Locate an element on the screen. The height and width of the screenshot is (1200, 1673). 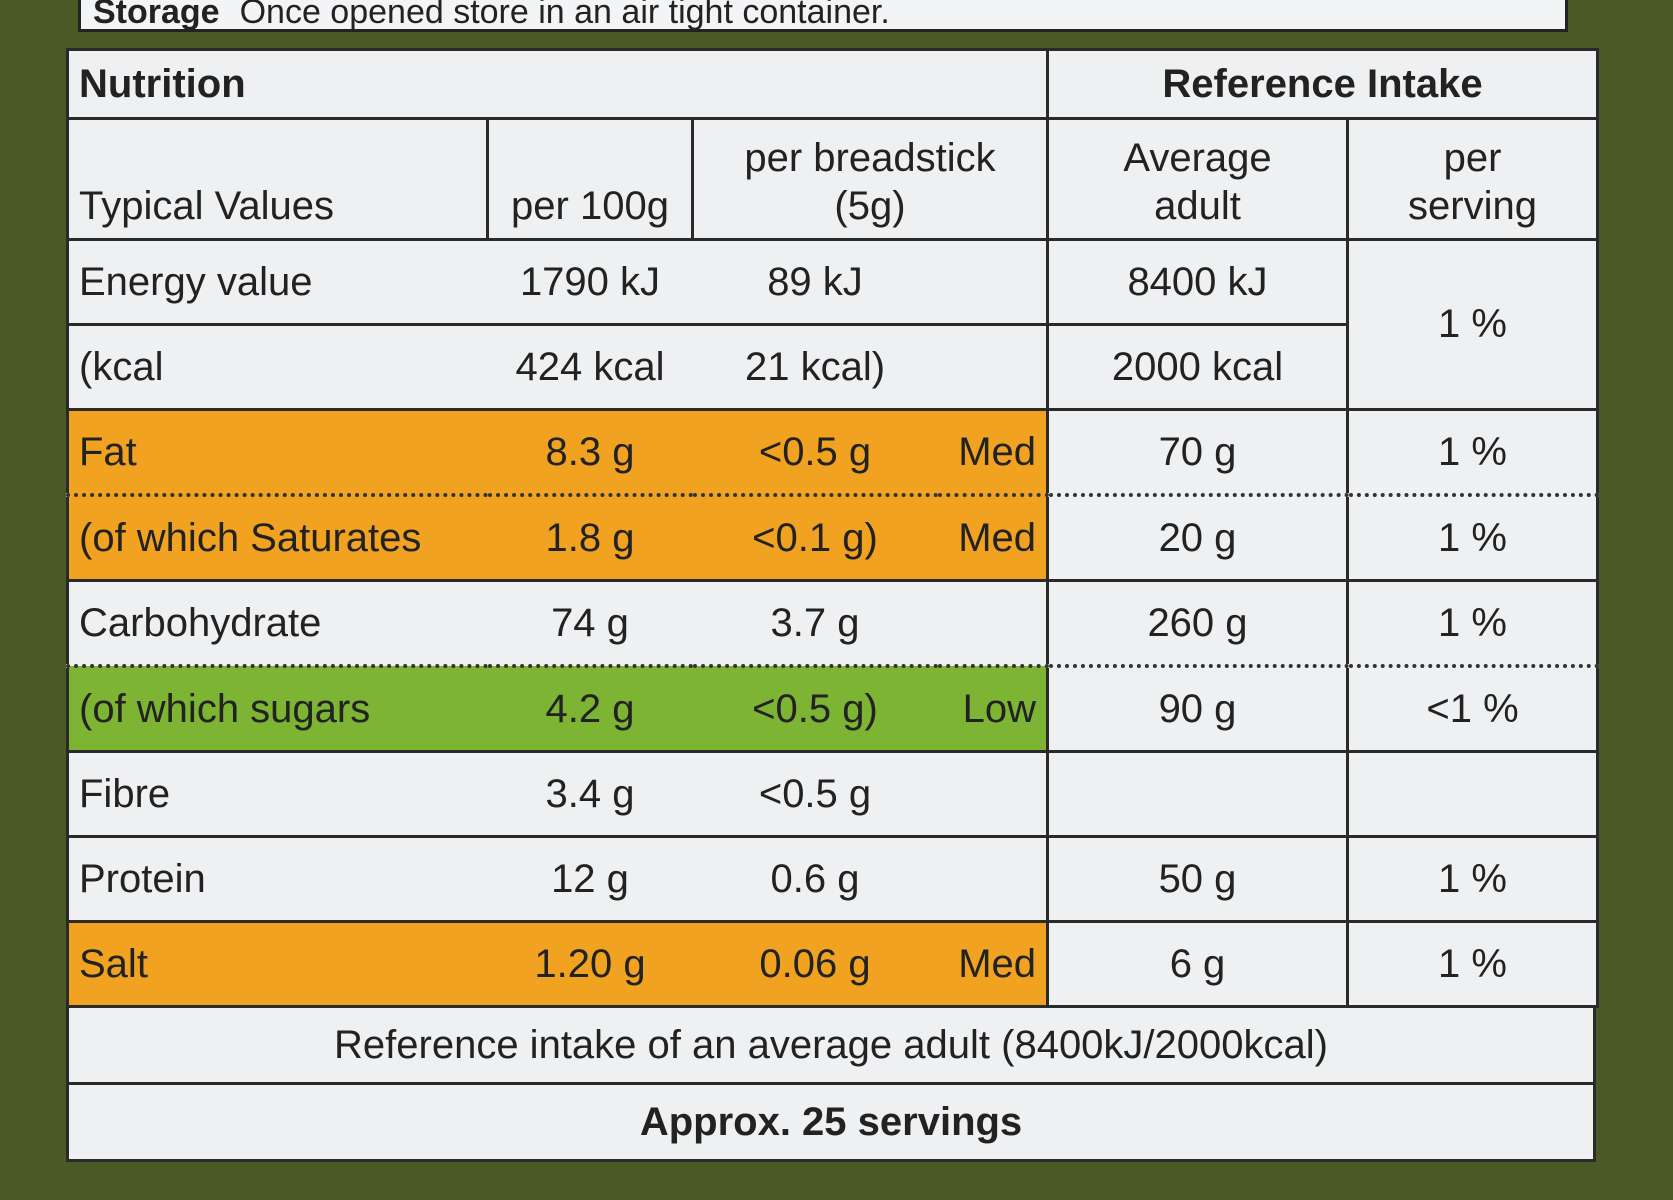
column-header-line: (5g) is located at coordinates (870, 206).